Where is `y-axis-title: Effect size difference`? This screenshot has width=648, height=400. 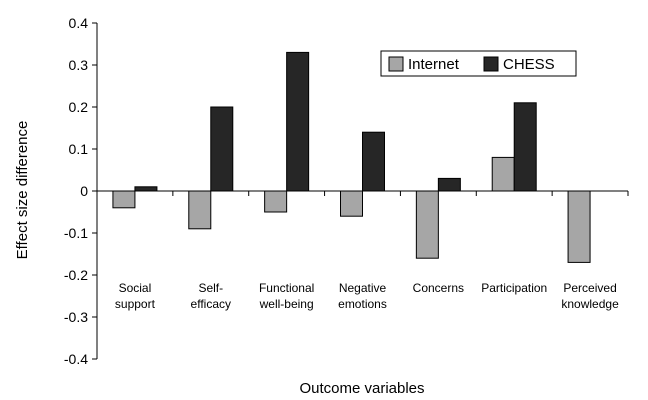
y-axis-title: Effect size difference is located at coordinates (22, 190).